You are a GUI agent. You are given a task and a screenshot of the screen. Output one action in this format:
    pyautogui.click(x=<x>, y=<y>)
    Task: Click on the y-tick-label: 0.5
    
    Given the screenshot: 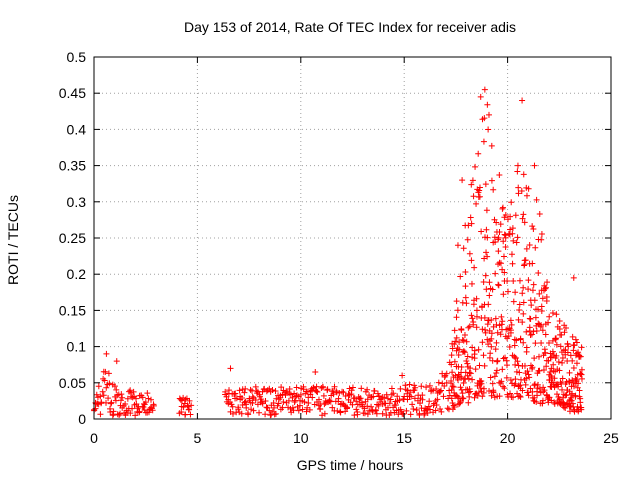 What is the action you would take?
    pyautogui.click(x=77, y=57)
    